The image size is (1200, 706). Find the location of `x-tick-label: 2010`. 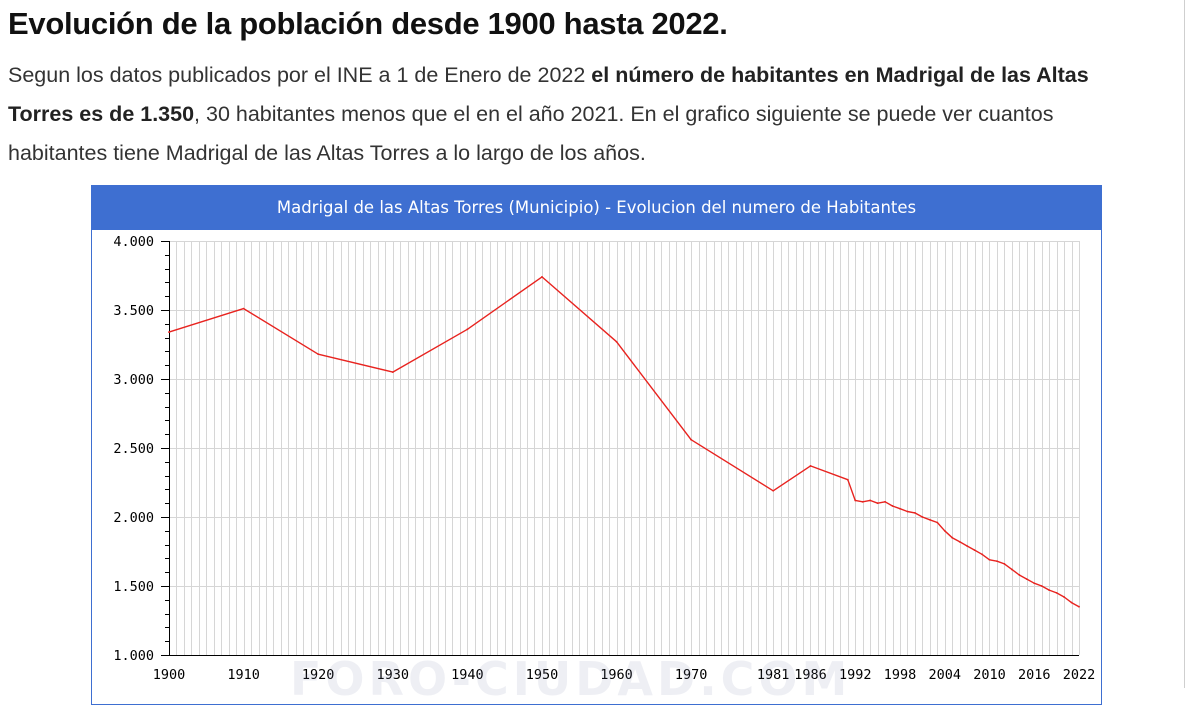

x-tick-label: 2010 is located at coordinates (989, 675).